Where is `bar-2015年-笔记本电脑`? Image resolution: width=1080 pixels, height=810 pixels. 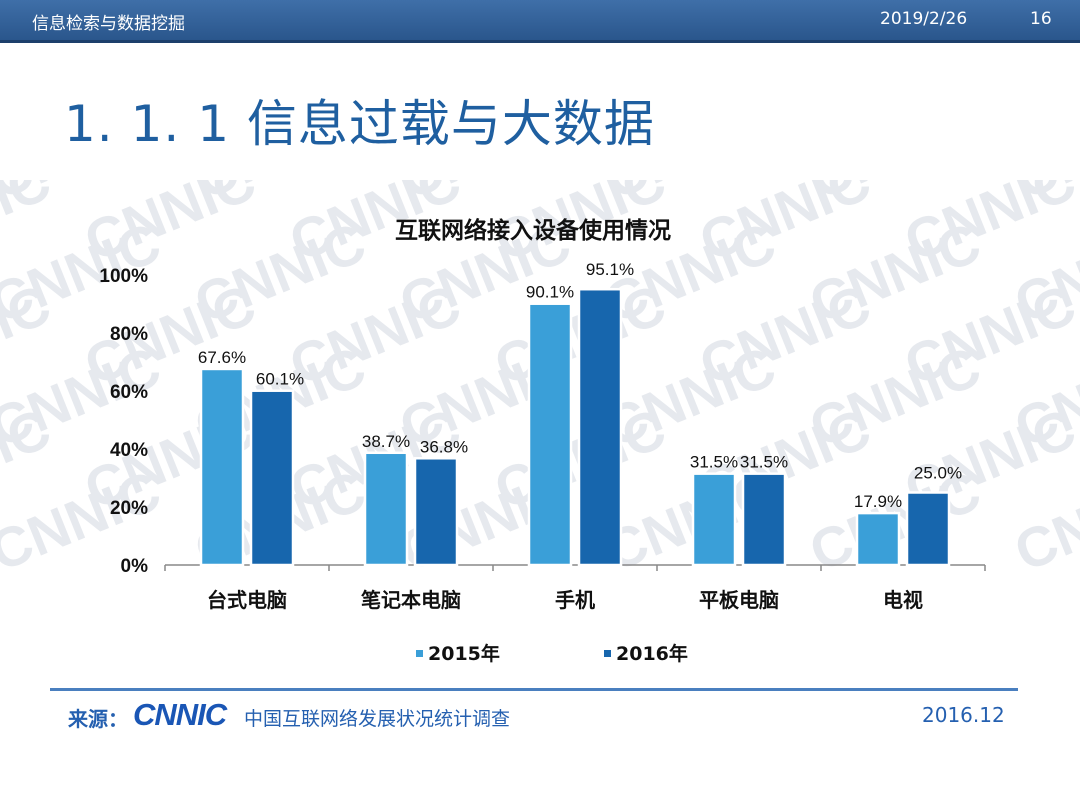 bar-2015年-笔记本电脑 is located at coordinates (386, 509).